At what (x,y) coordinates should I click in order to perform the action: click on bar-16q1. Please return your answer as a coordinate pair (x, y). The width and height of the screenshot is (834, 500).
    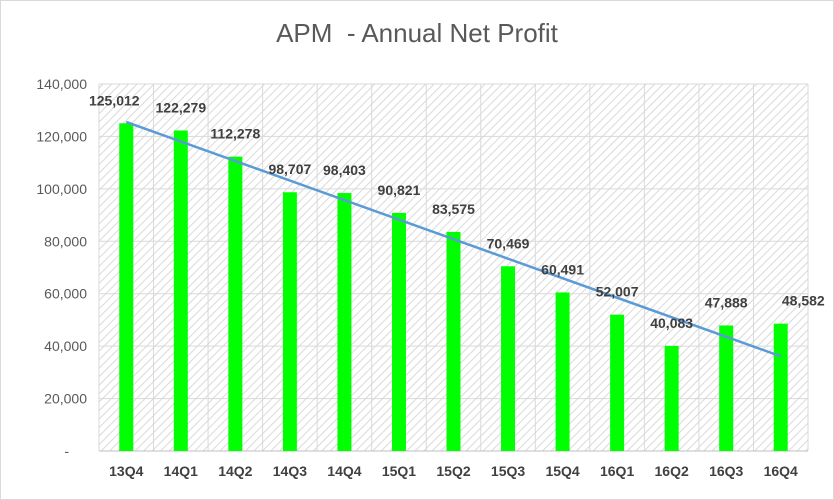
    Looking at the image, I should click on (617, 382).